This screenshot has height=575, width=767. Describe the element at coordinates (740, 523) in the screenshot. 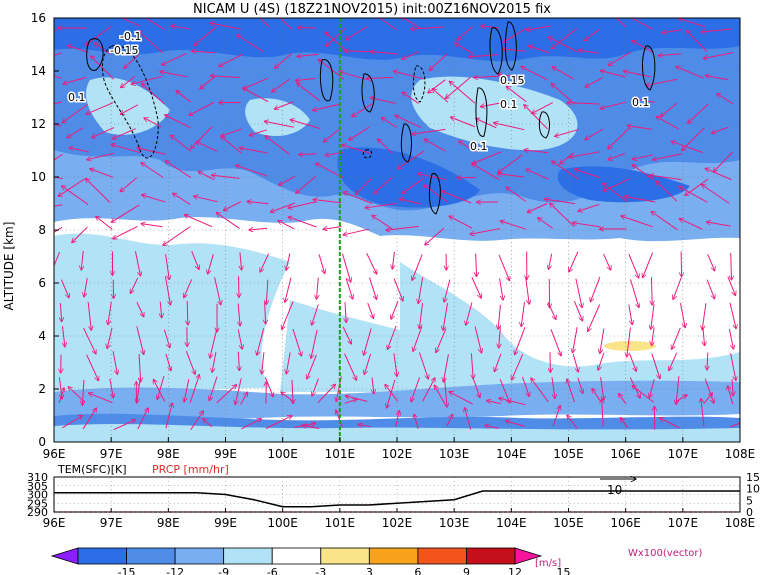

I see `surface-x-tick-label: 108E` at that location.